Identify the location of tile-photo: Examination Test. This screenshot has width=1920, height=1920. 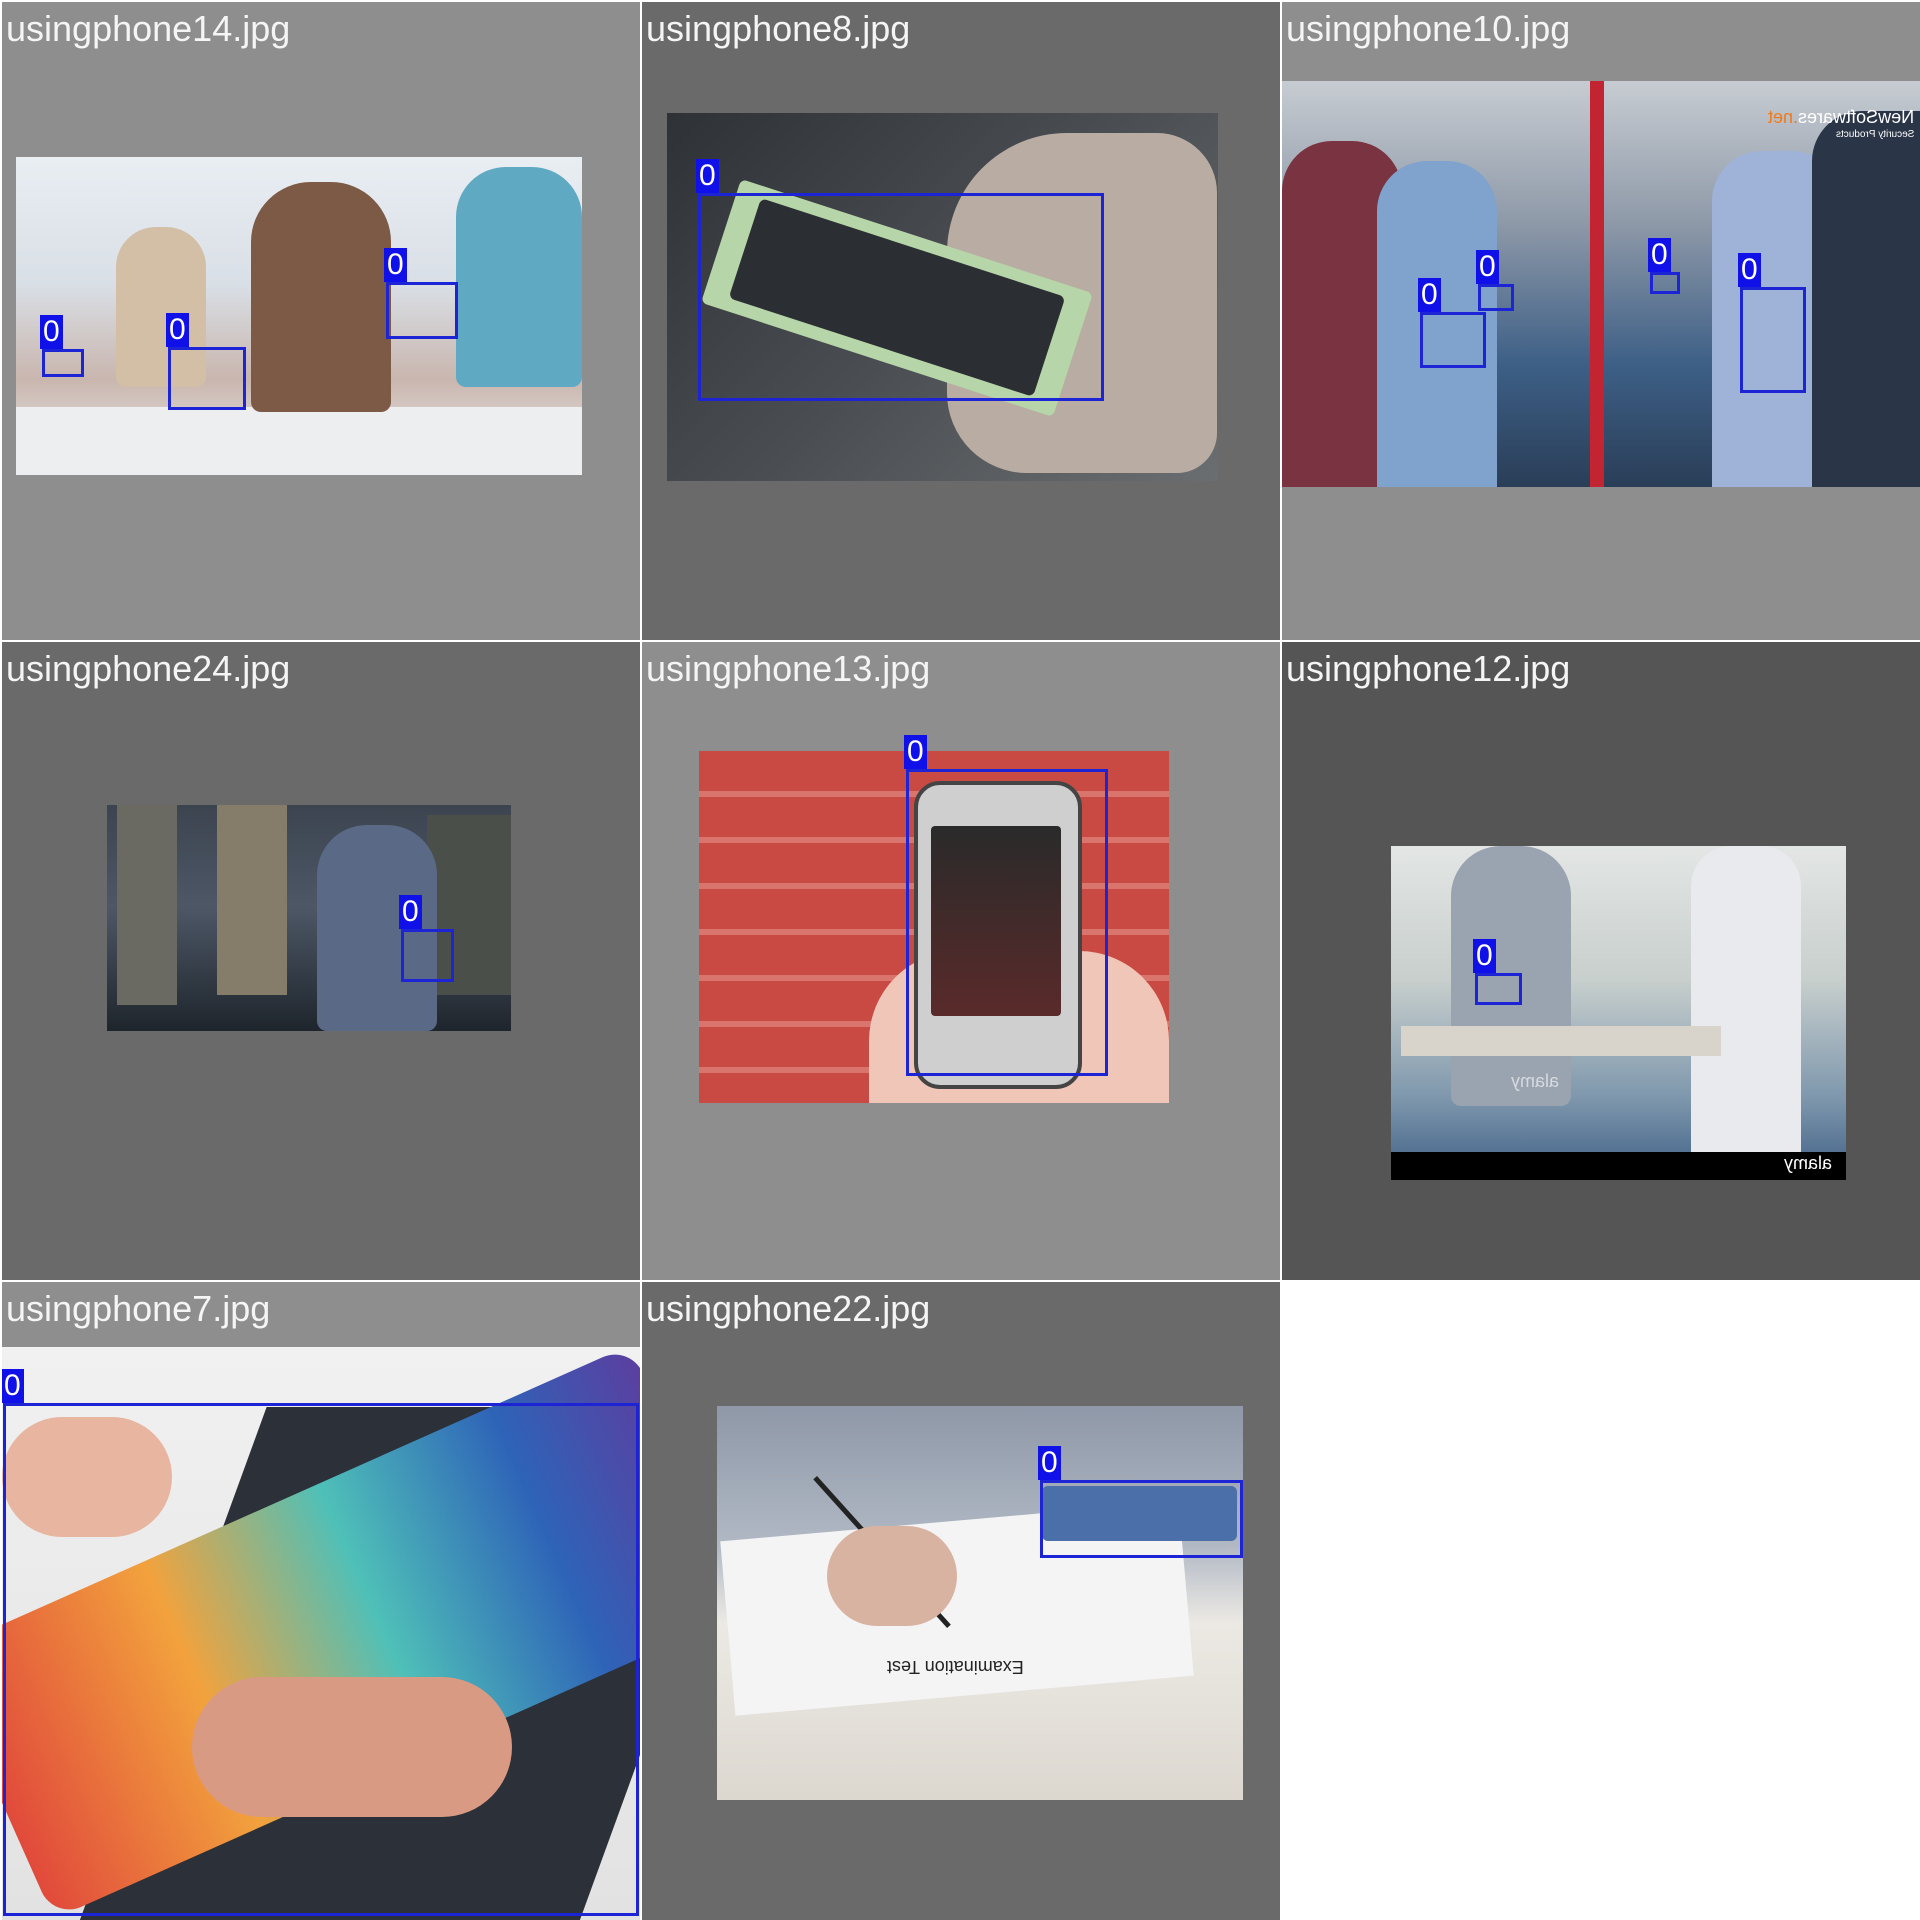
(980, 1603).